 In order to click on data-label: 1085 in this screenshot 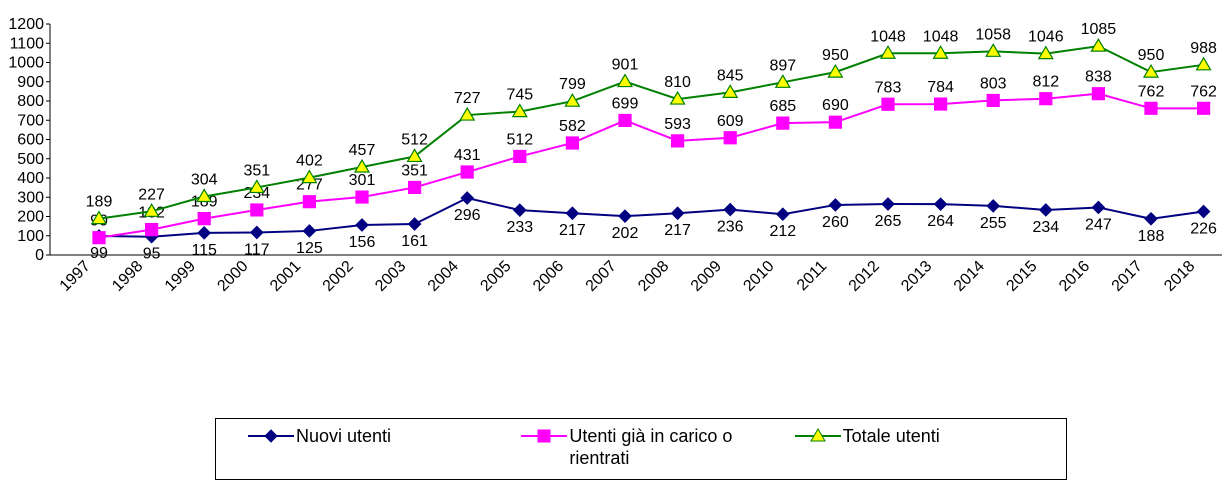, I will do `click(1099, 29)`.